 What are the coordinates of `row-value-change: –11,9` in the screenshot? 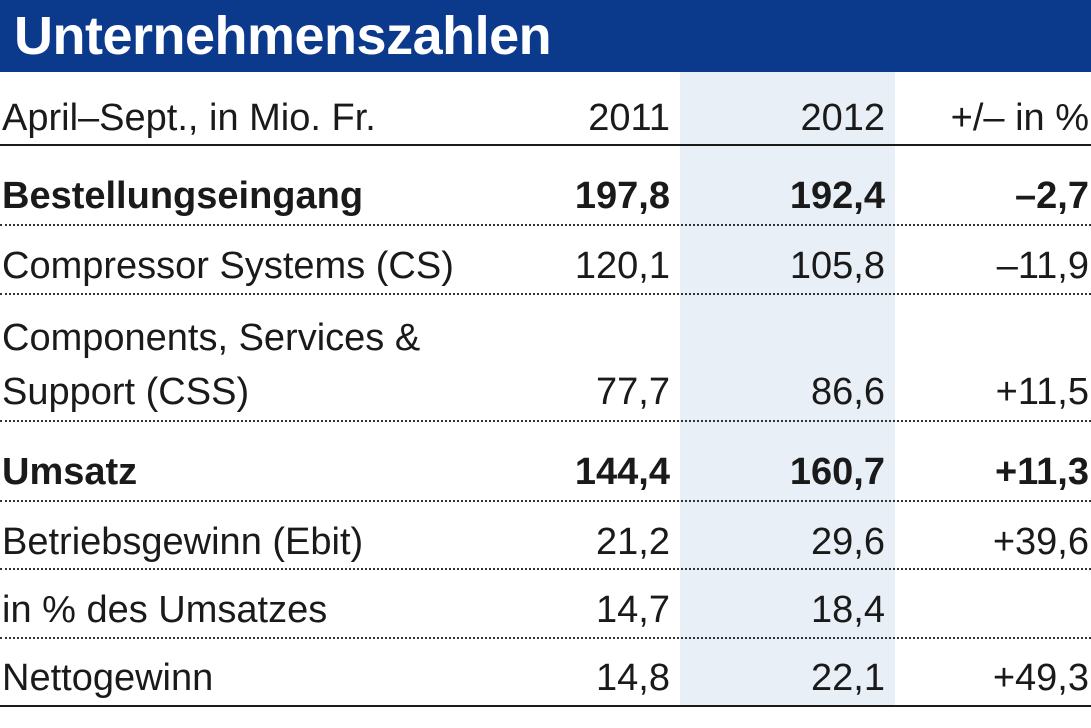 It's located at (1042, 266).